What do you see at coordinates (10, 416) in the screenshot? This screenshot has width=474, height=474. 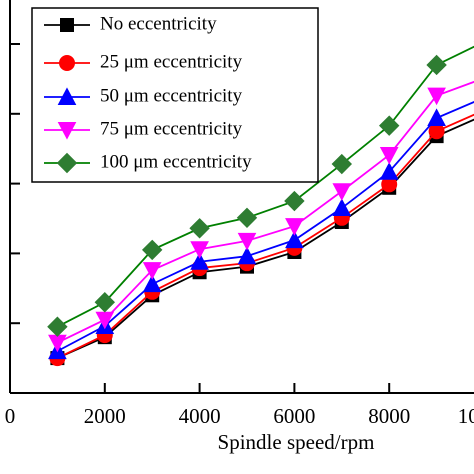 I see `x-tick-label: 0` at bounding box center [10, 416].